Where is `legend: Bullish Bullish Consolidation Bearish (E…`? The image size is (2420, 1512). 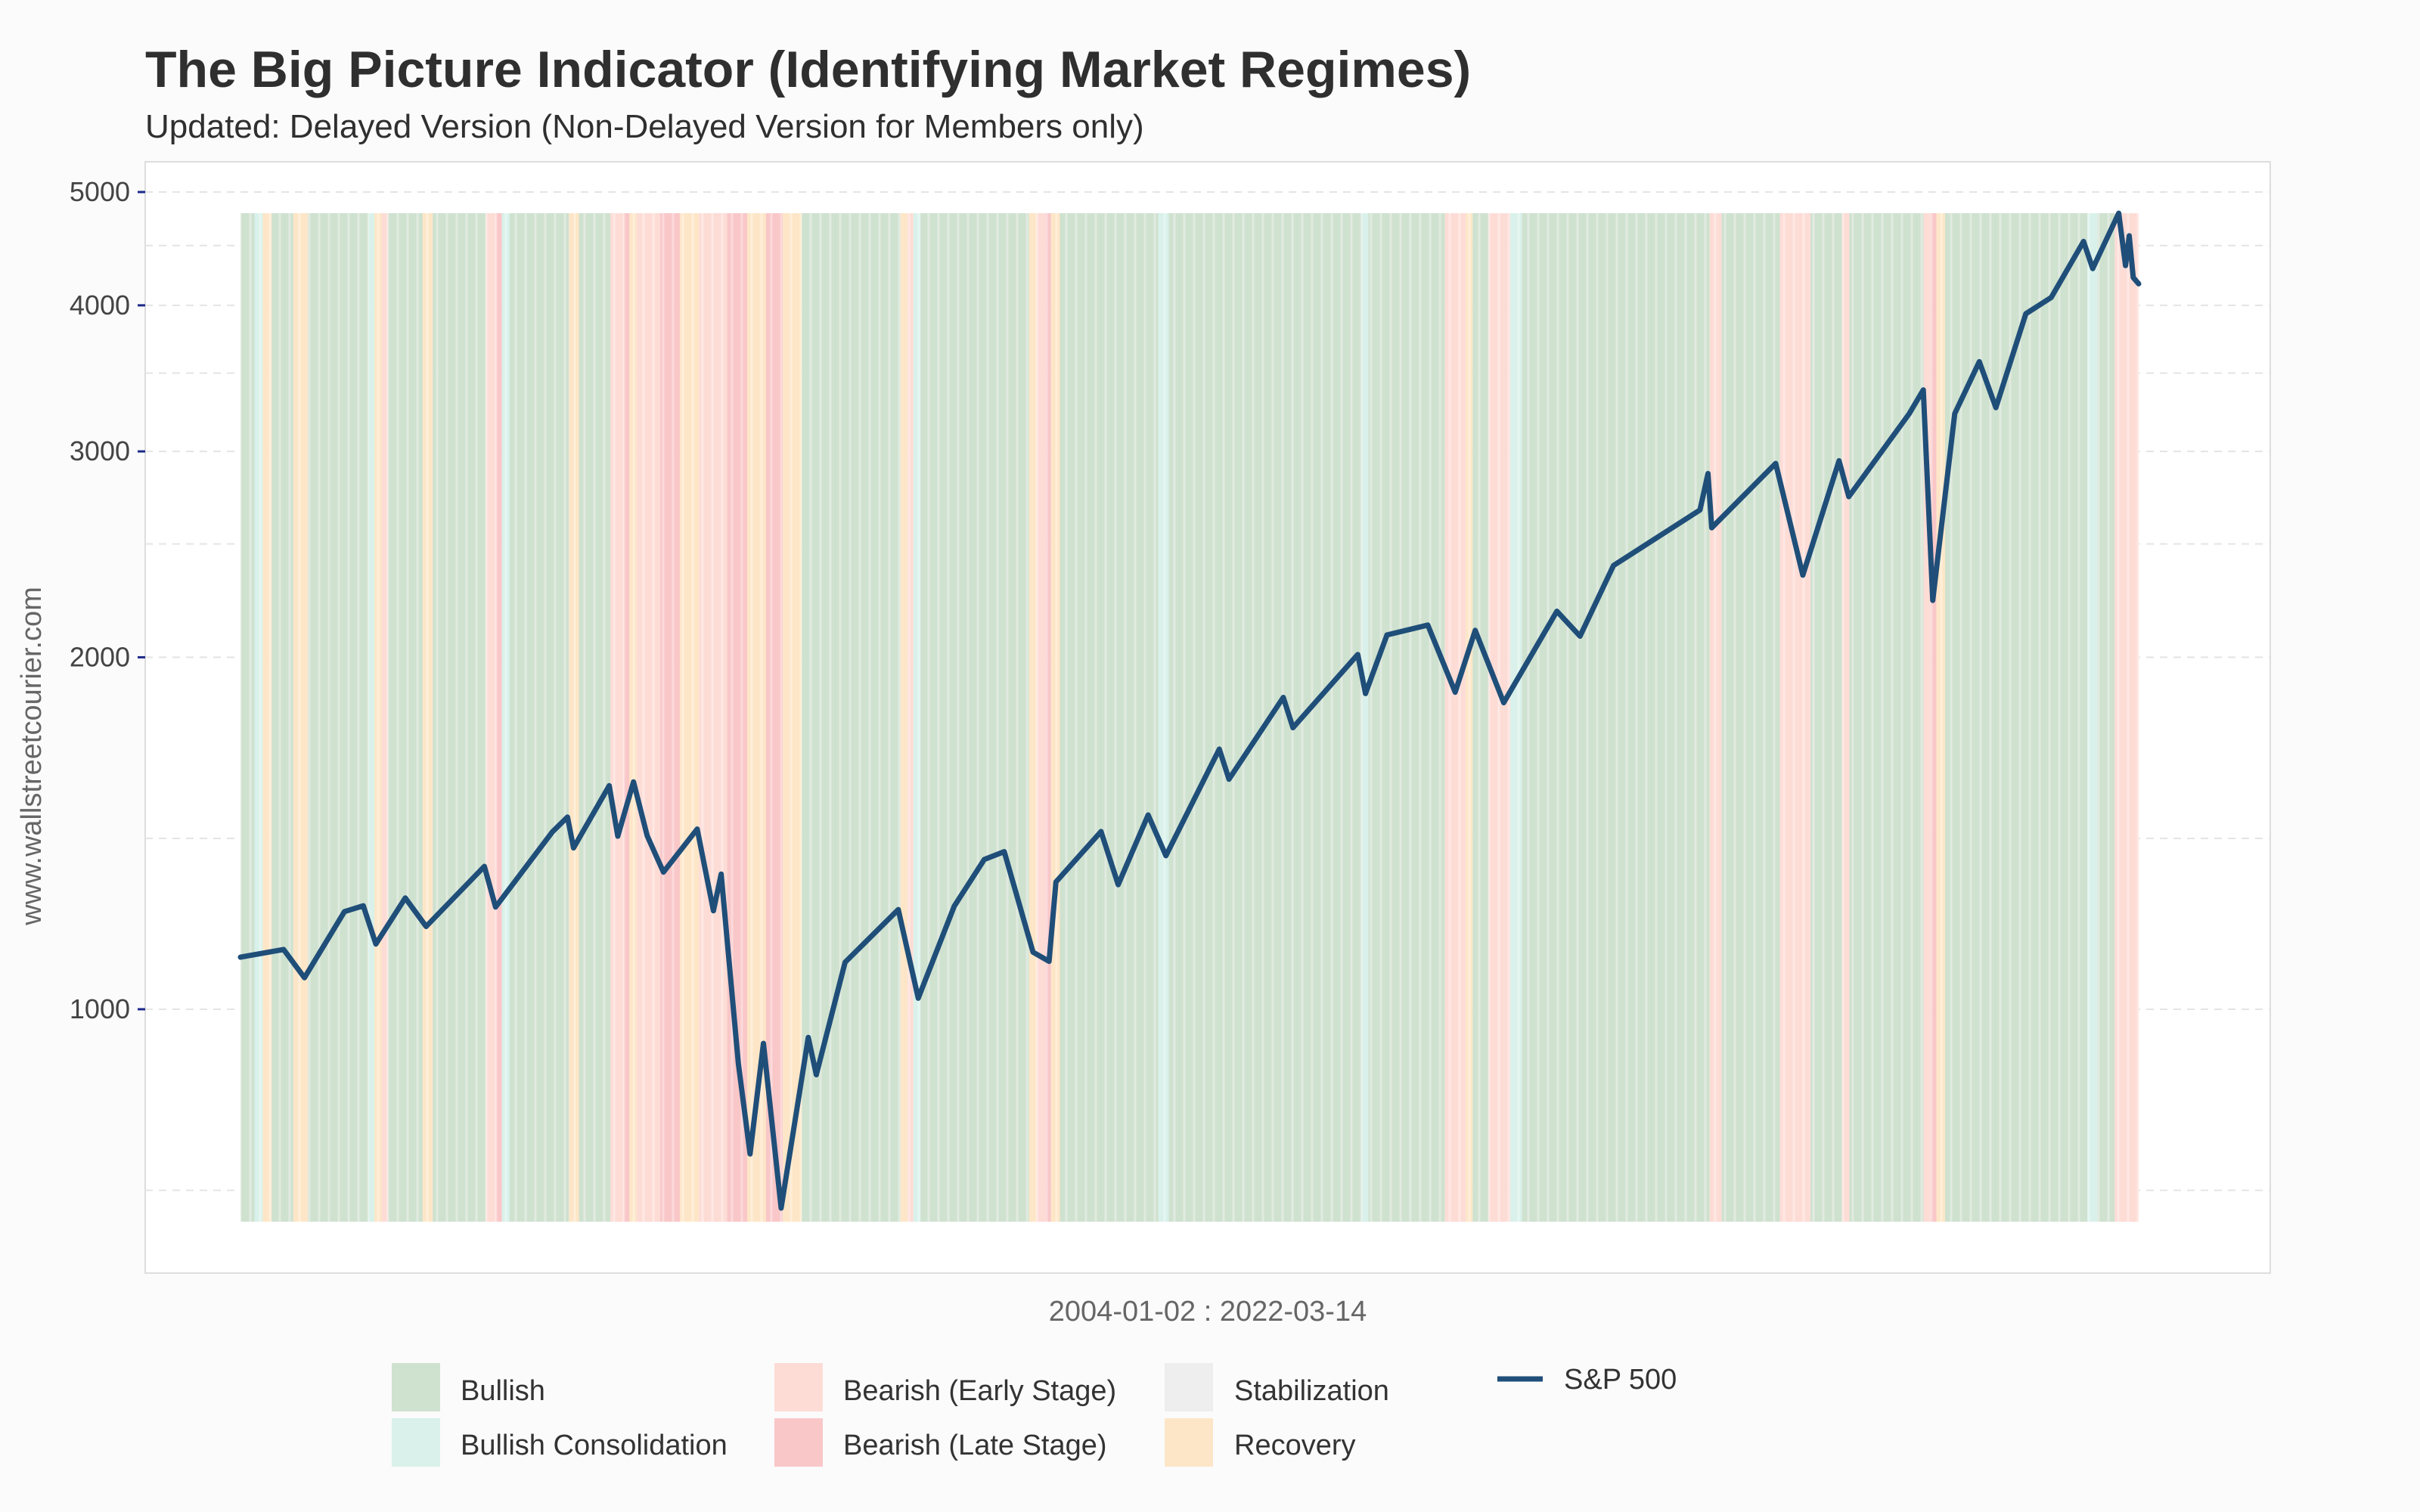
legend: Bullish Bullish Consolidation Bearish (E… is located at coordinates (1034, 1415).